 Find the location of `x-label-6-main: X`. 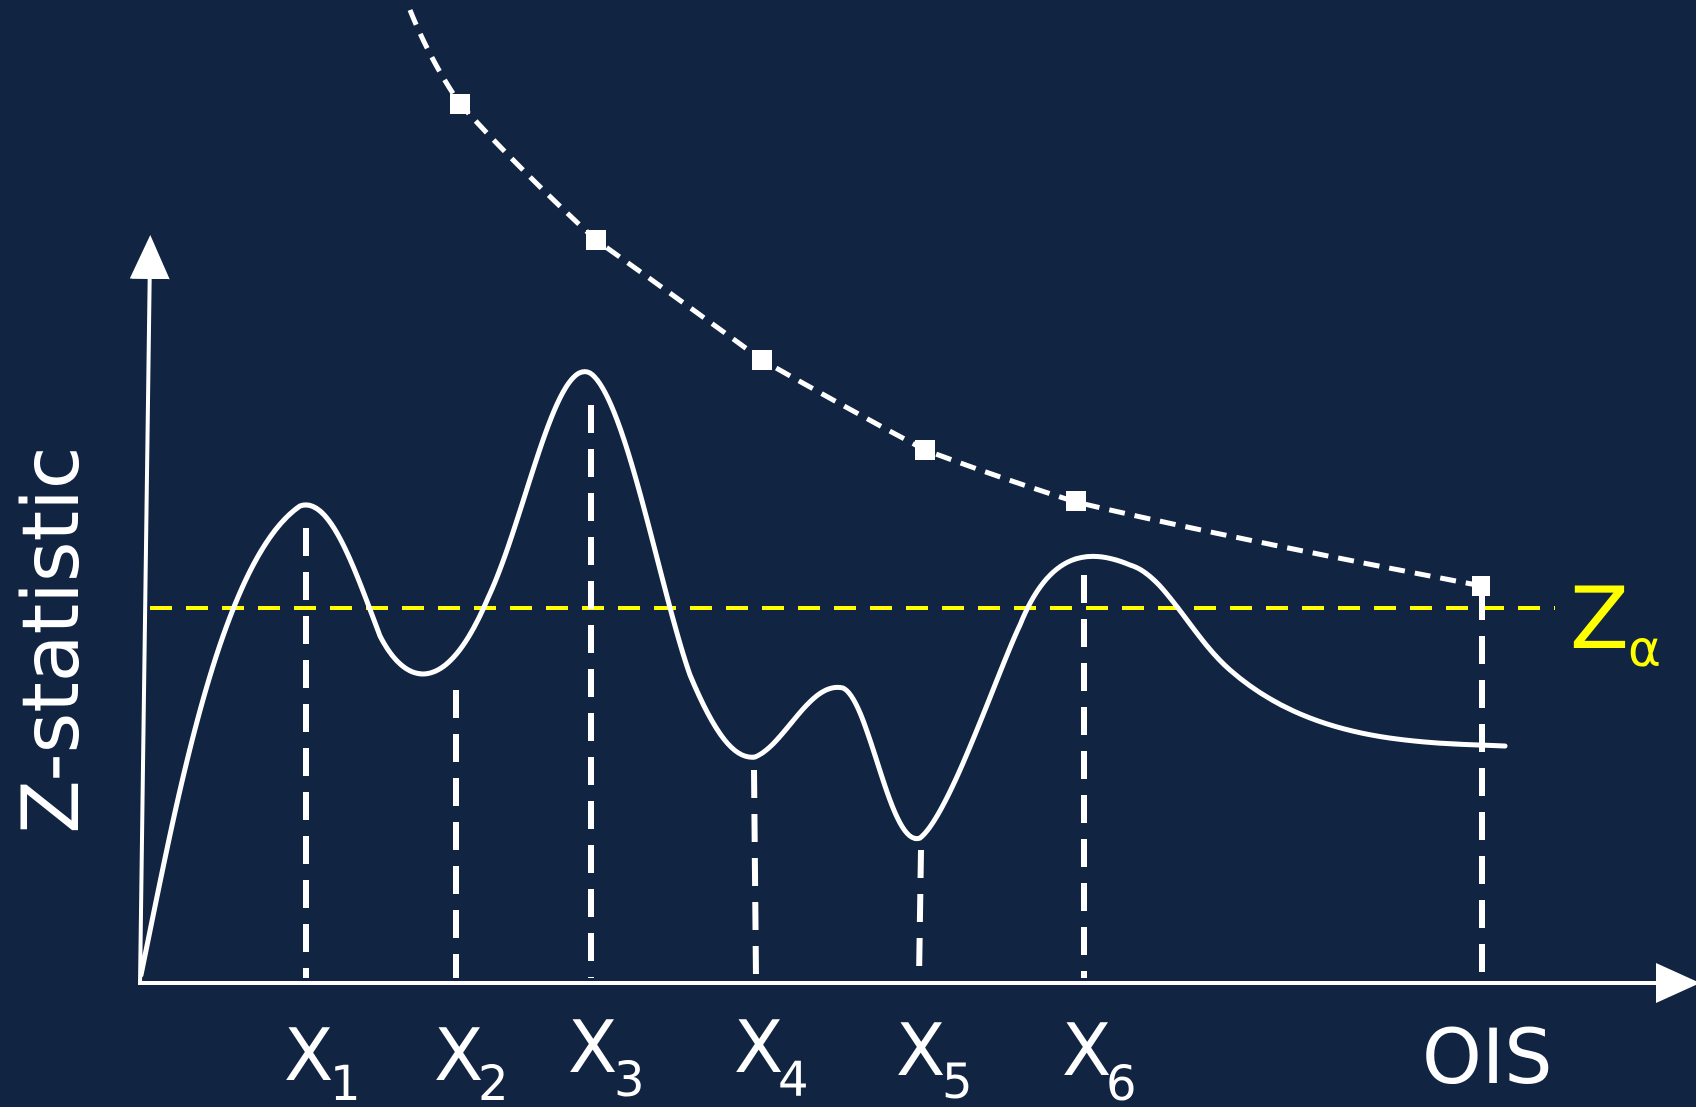

x-label-6-main: X is located at coordinates (1086, 1050).